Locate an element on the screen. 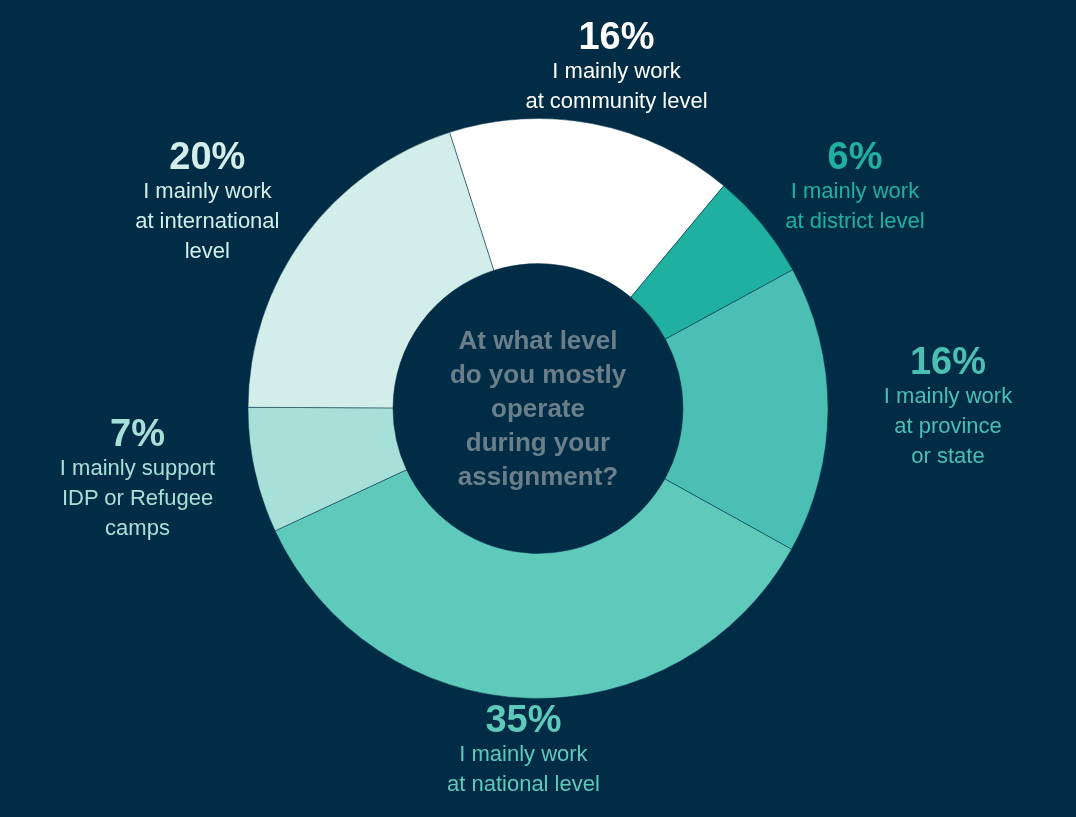 This screenshot has height=817, width=1076. slice-label: I mainly work at community level is located at coordinates (616, 85).